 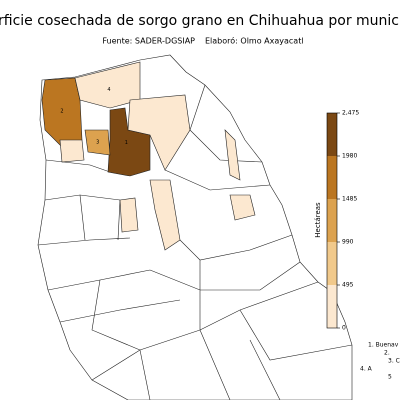 What do you see at coordinates (349, 156) in the screenshot?
I see `colorbar-tick-label: 1980` at bounding box center [349, 156].